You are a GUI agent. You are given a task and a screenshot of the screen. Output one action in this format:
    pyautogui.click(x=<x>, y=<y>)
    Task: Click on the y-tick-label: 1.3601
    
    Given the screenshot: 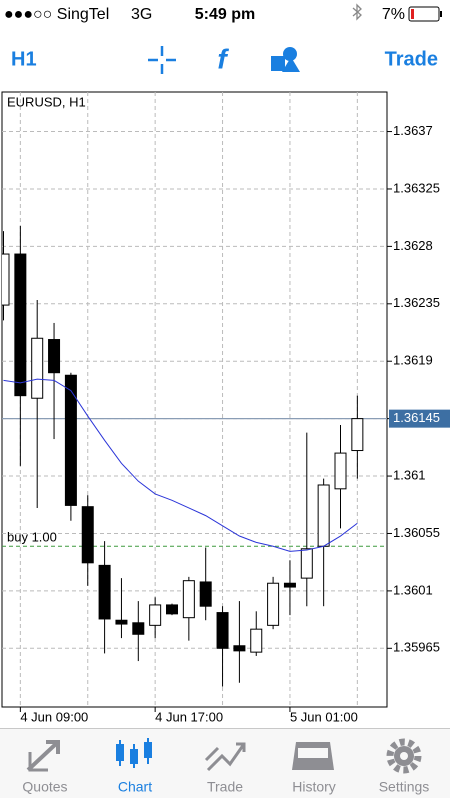 What is the action you would take?
    pyautogui.click(x=413, y=589)
    